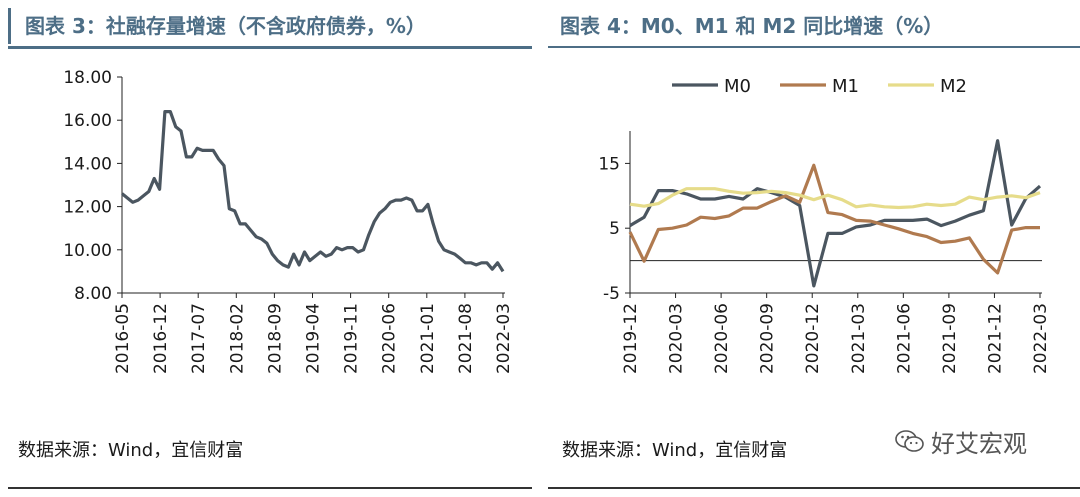 This screenshot has width=1080, height=497. What do you see at coordinates (270, 488) in the screenshot?
I see `left-footer-rule` at bounding box center [270, 488].